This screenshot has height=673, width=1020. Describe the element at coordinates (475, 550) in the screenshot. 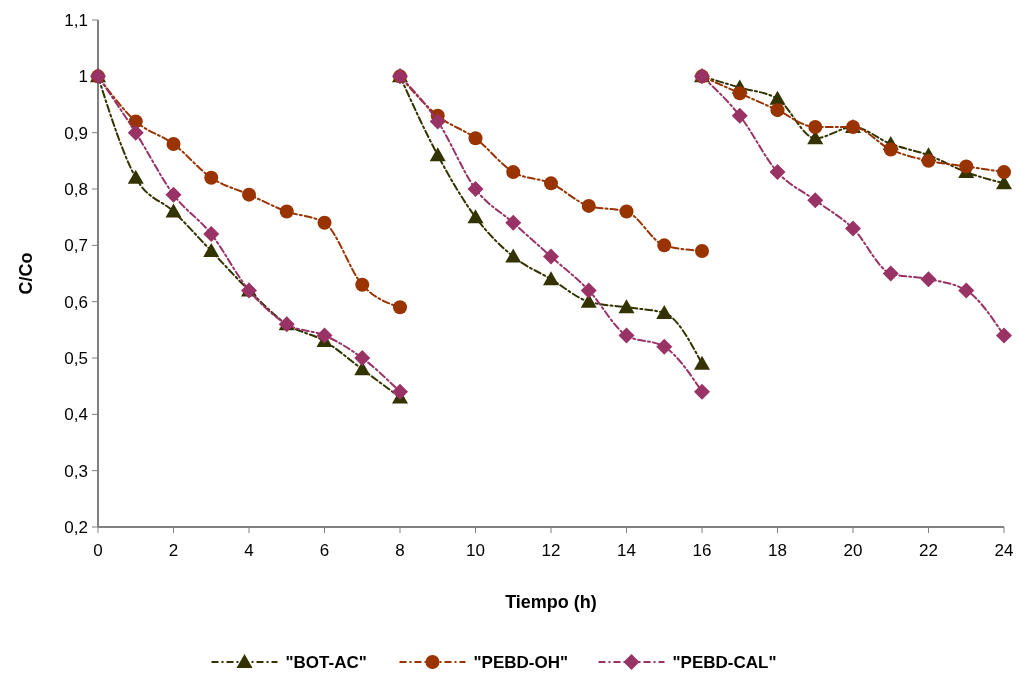

I see `x-tick-label: 10` at that location.